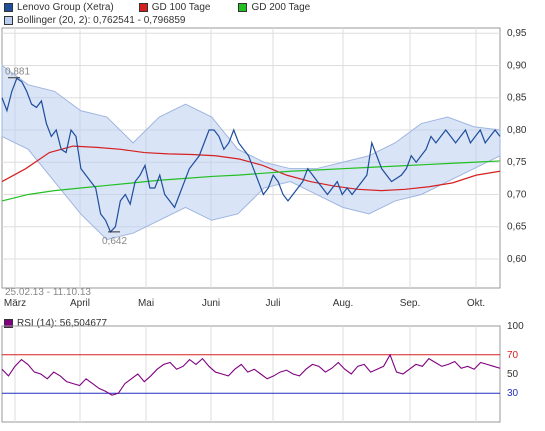 The height and width of the screenshot is (431, 545). Describe the element at coordinates (517, 130) in the screenshot. I see `y-tick-label: 0,80` at that location.